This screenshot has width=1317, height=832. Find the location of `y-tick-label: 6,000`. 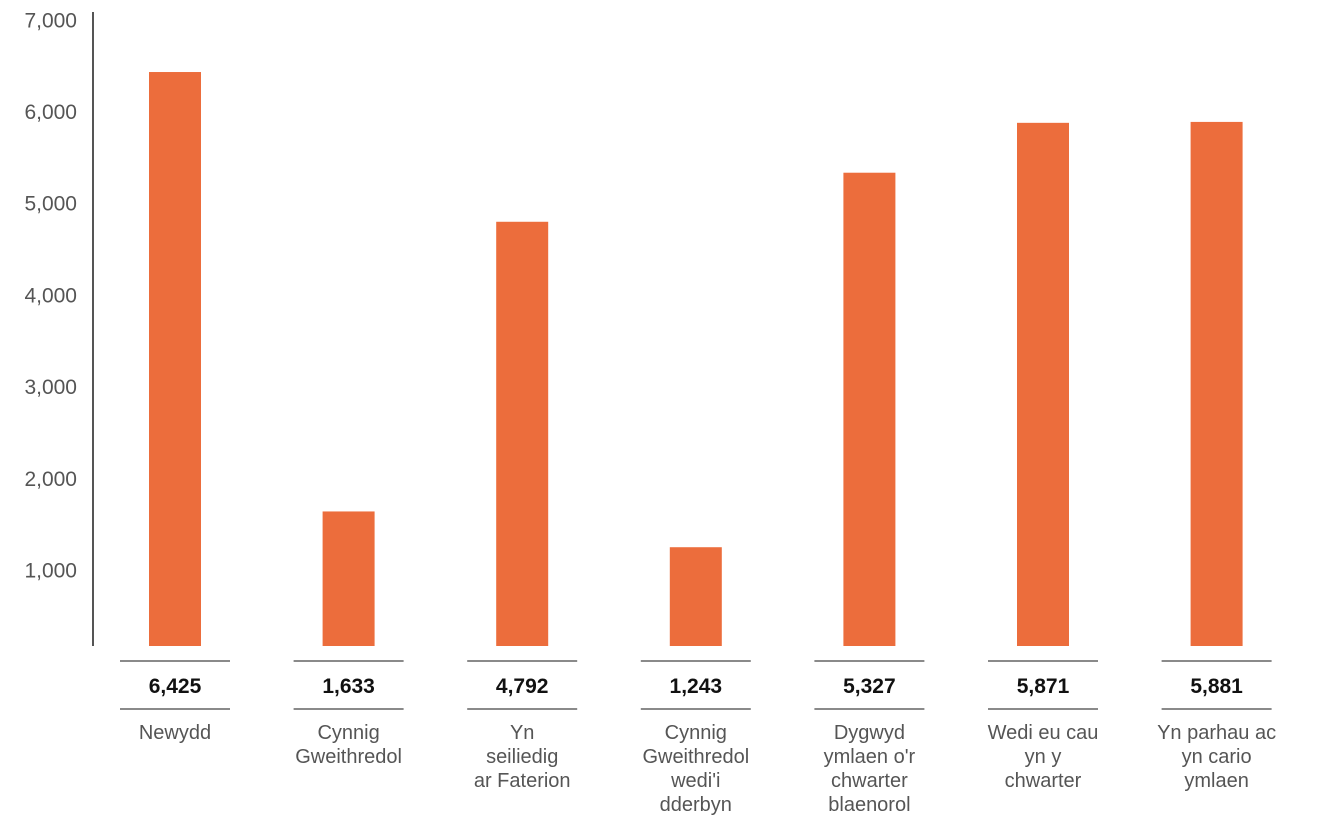

y-tick-label: 6,000 is located at coordinates (50, 112).